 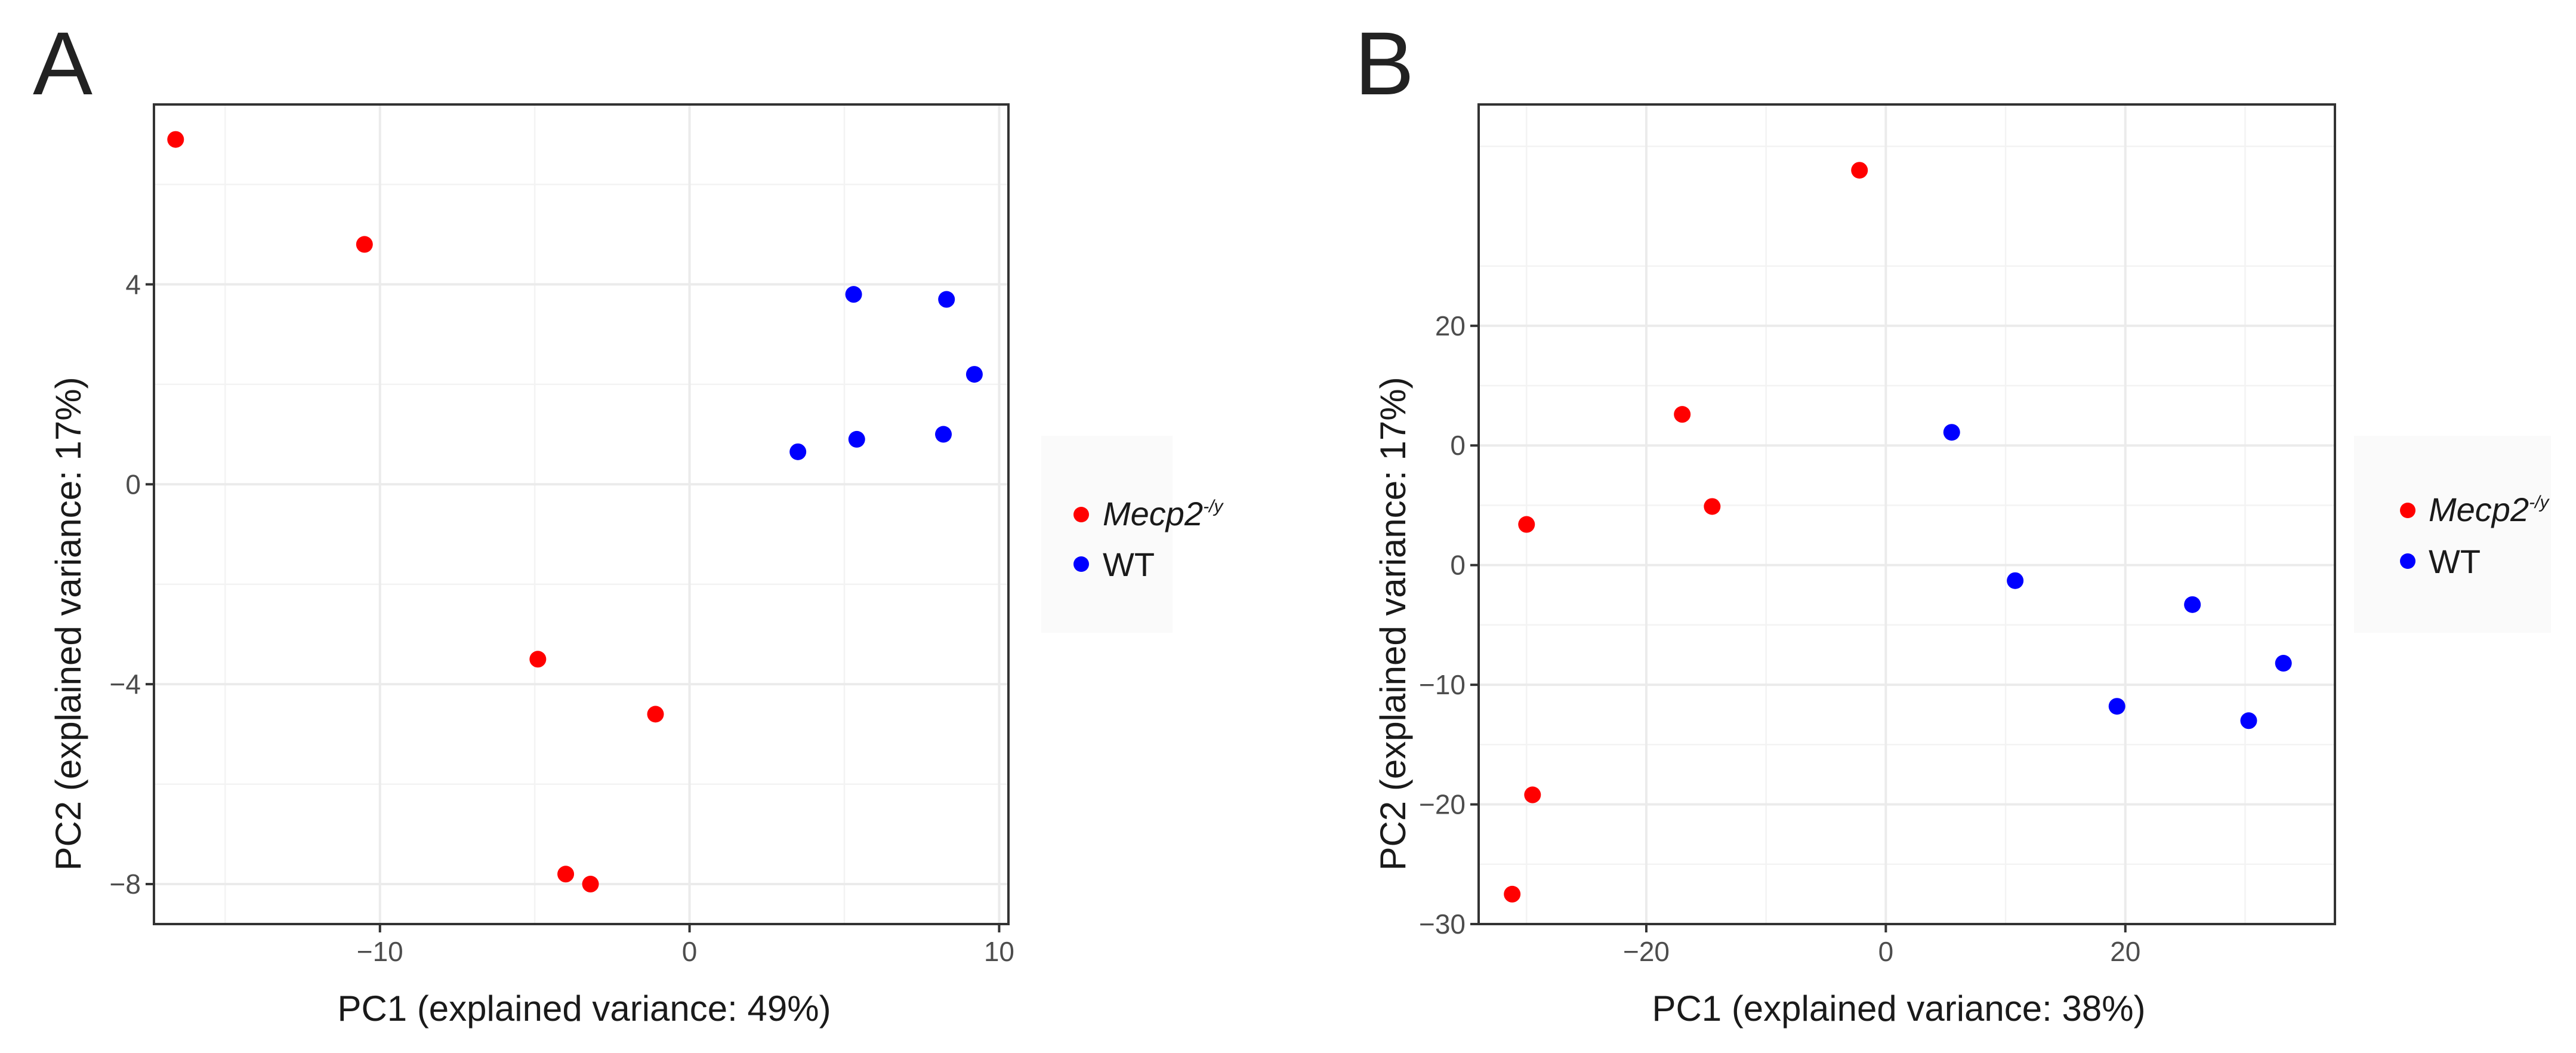 I want to click on legend-a: Mecp2-/y WT, so click(x=1132, y=535).